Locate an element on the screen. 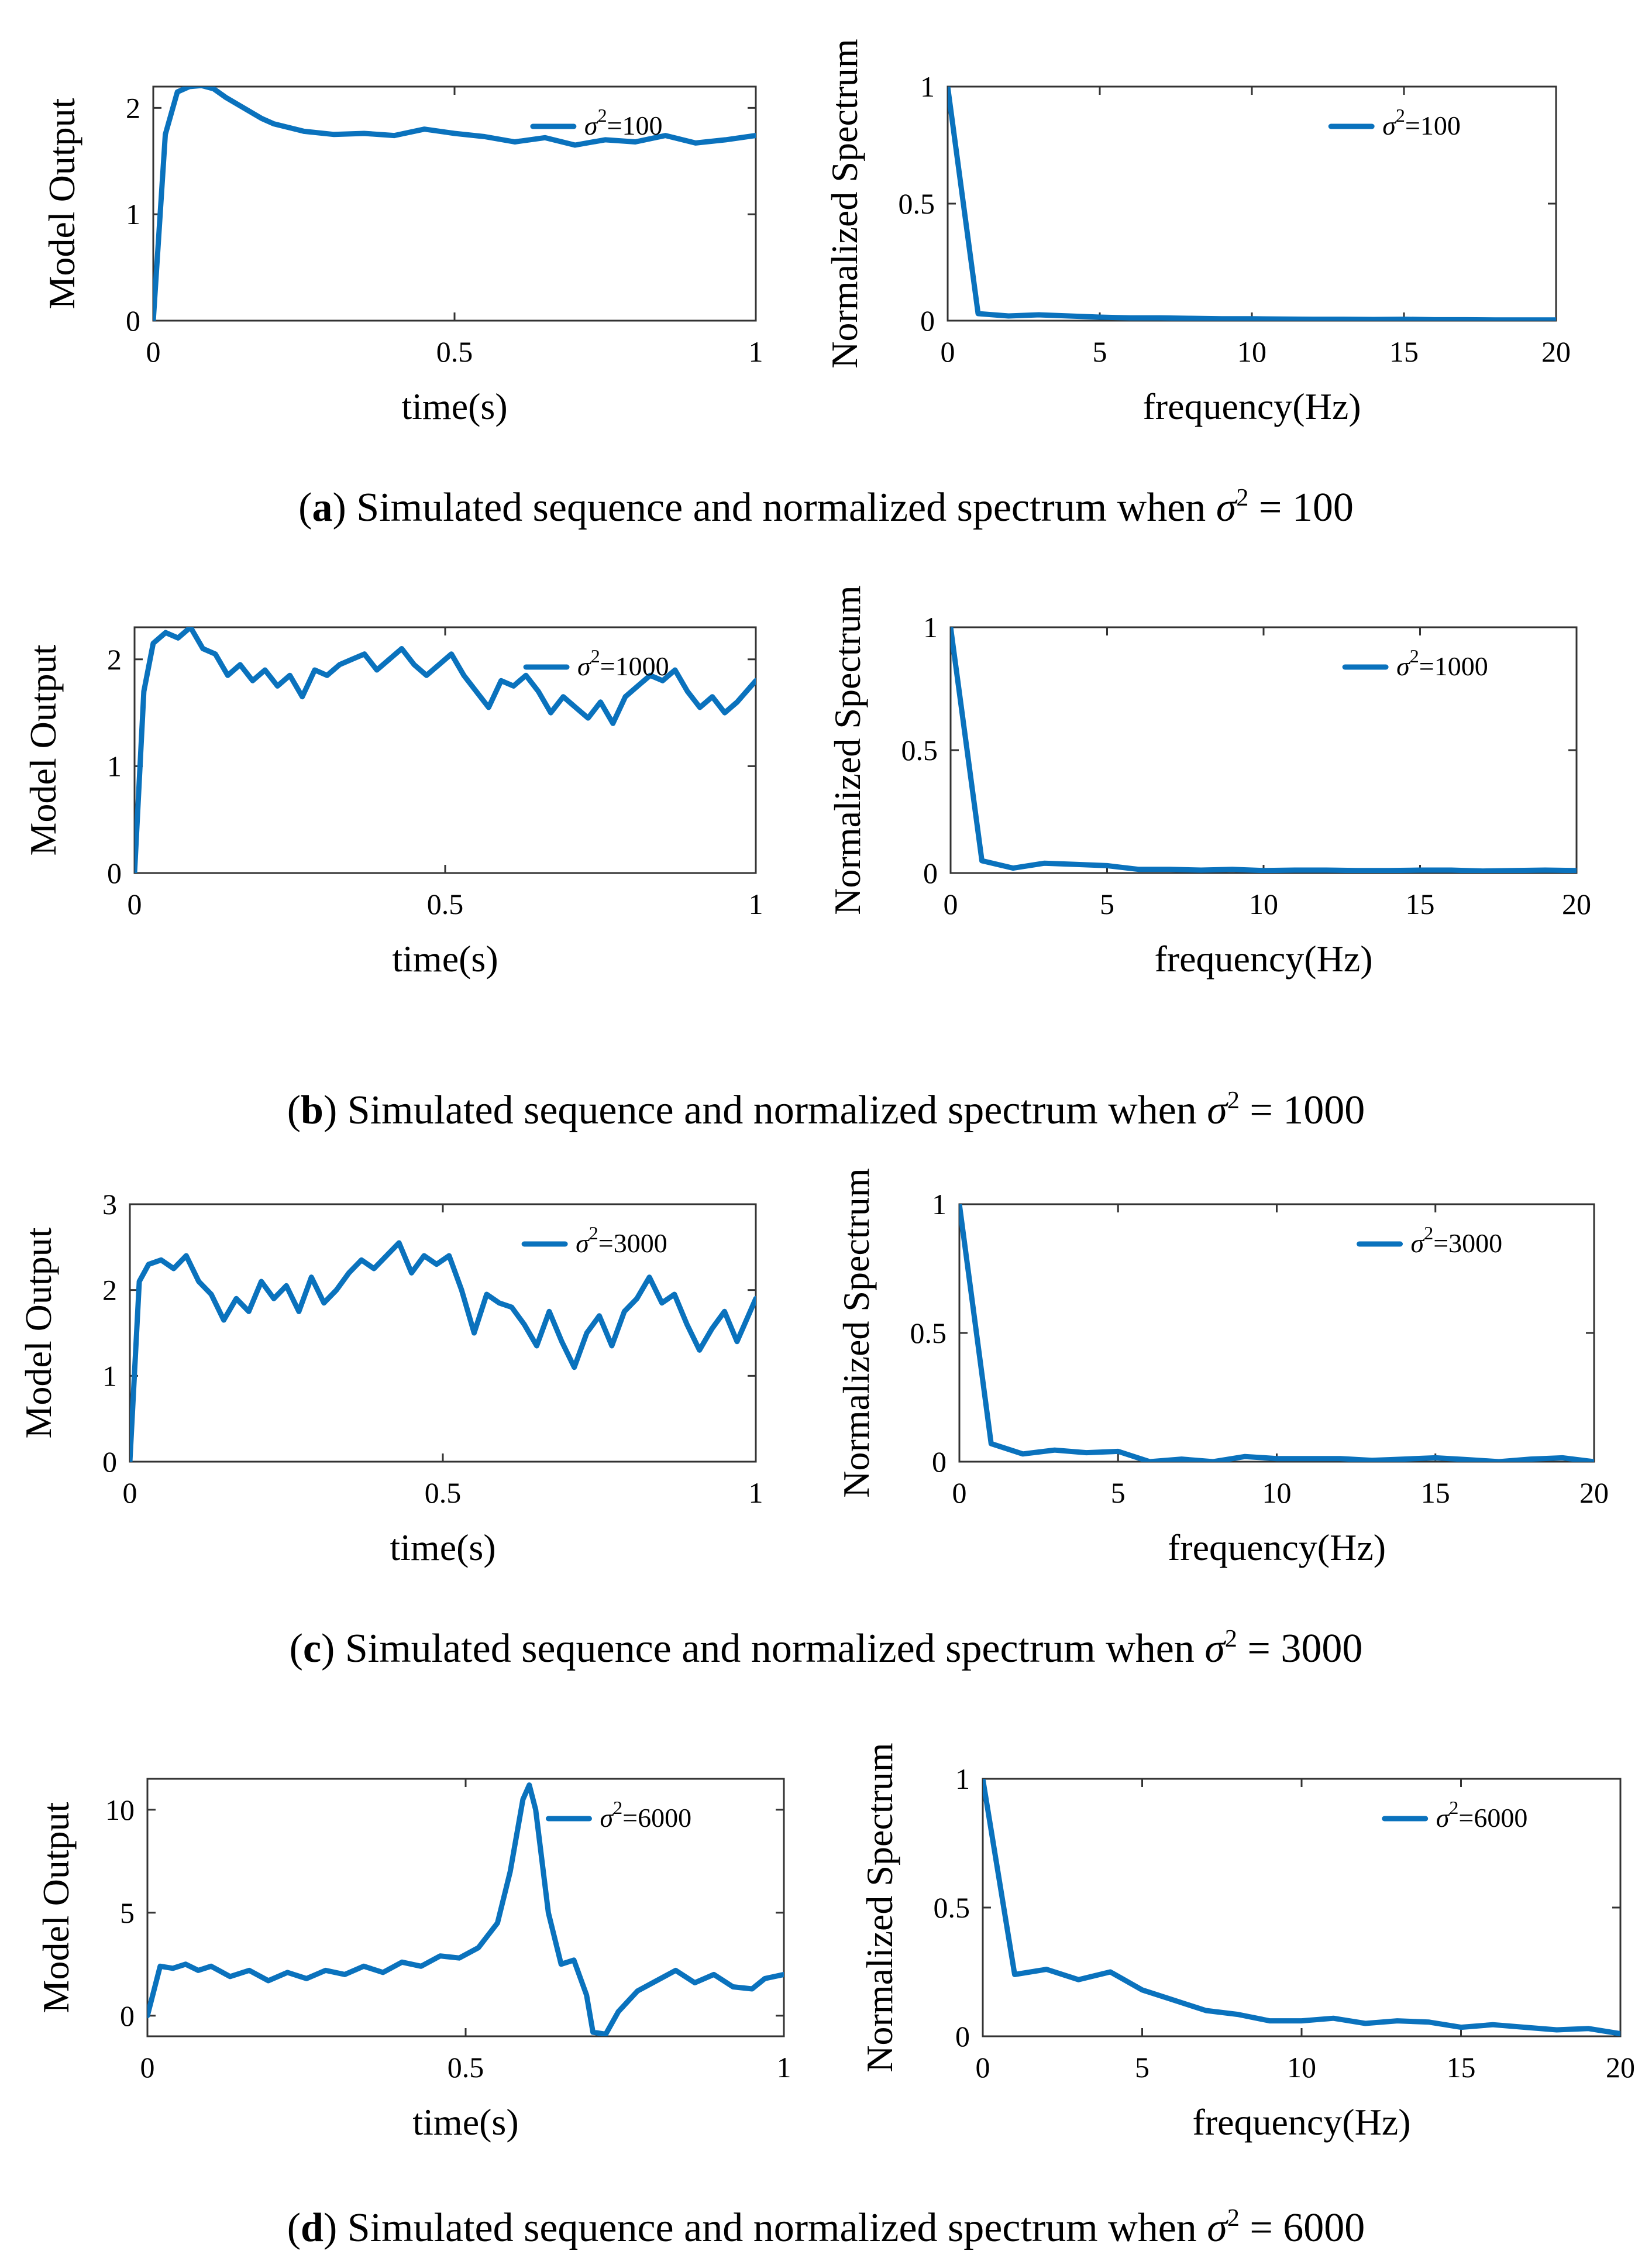 Image resolution: width=1652 pixels, height=2268 pixels. caption-value: = 3000 is located at coordinates (1299, 1648).